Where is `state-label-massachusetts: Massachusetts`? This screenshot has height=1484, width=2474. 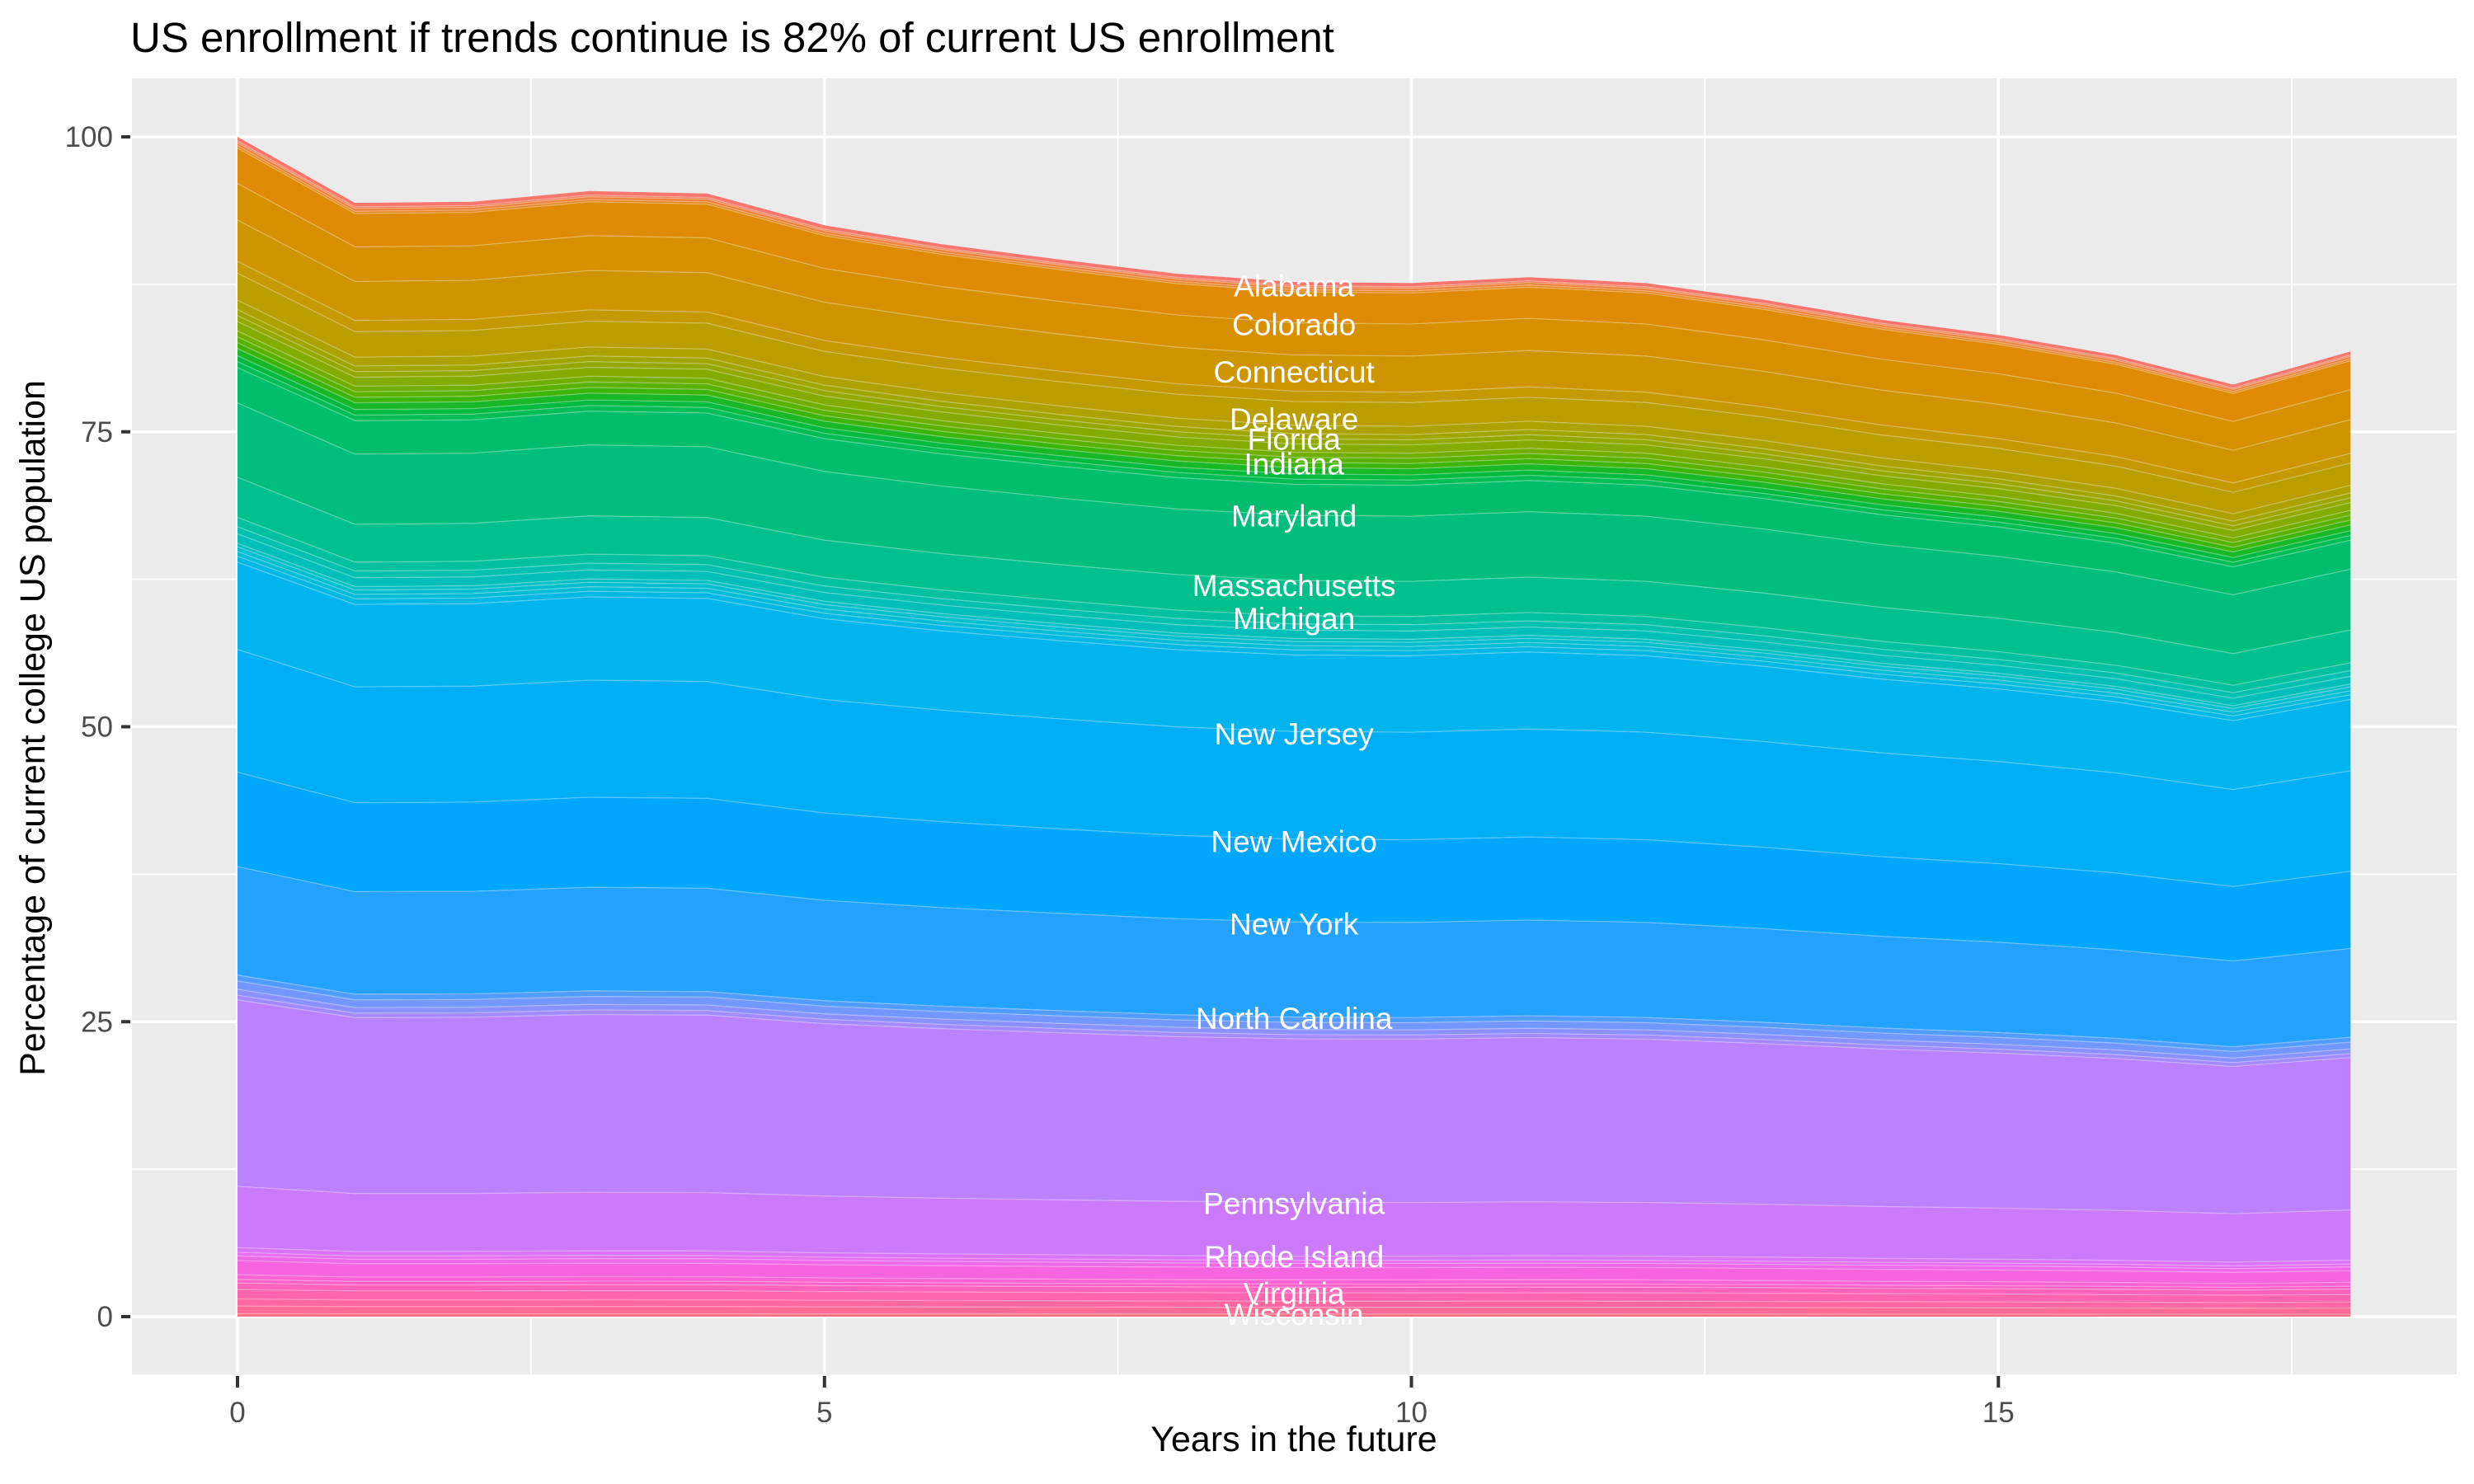
state-label-massachusetts: Massachusetts is located at coordinates (1294, 586).